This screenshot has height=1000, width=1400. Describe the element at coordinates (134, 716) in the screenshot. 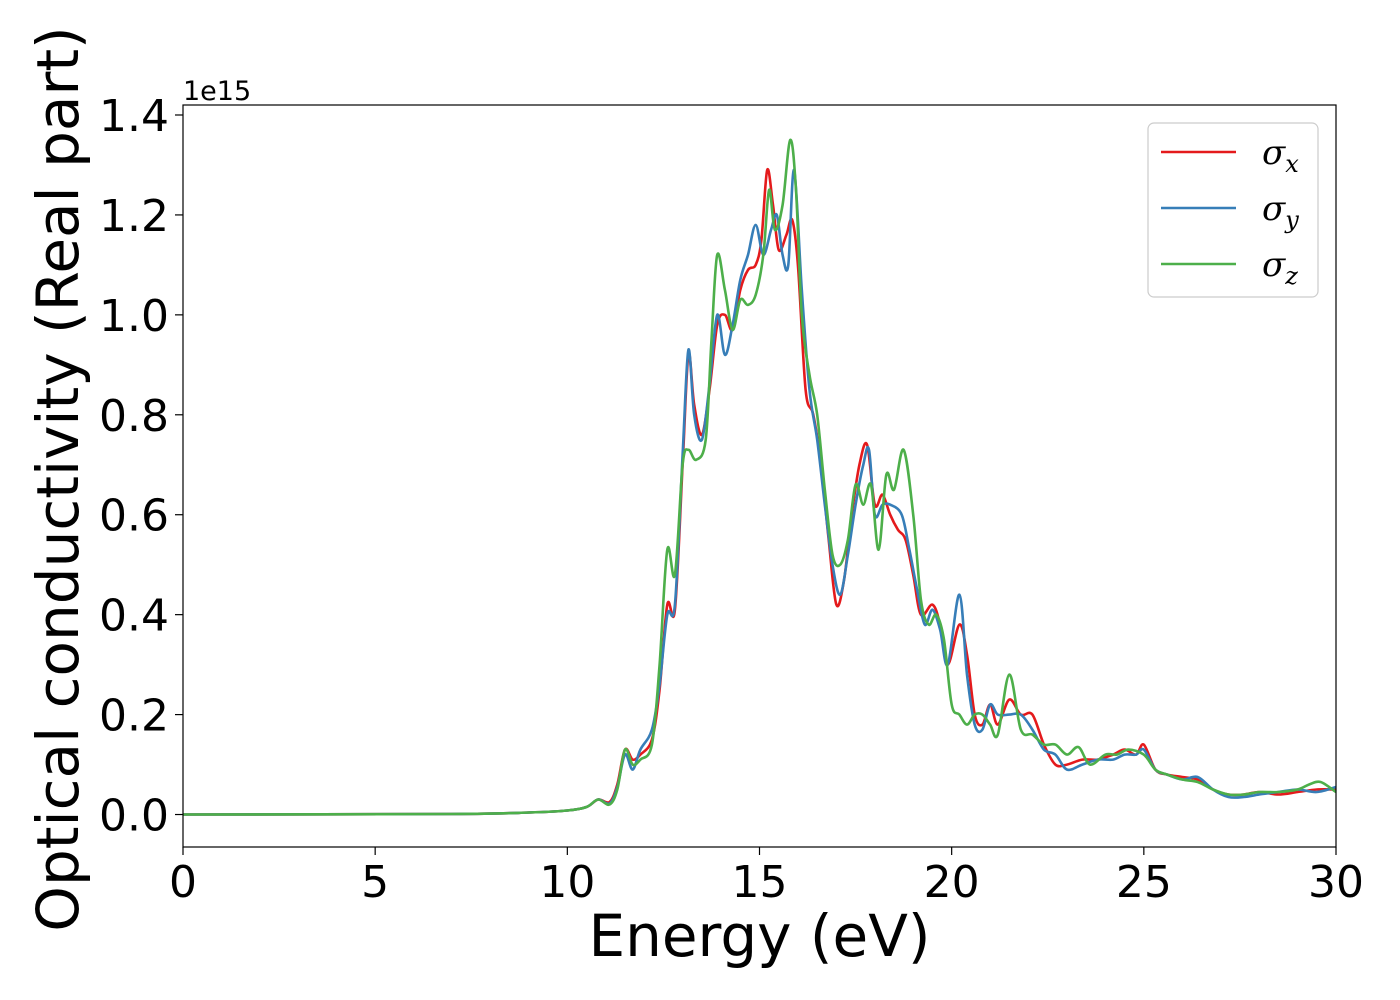

I see `y-tick-label: 0.2` at that location.